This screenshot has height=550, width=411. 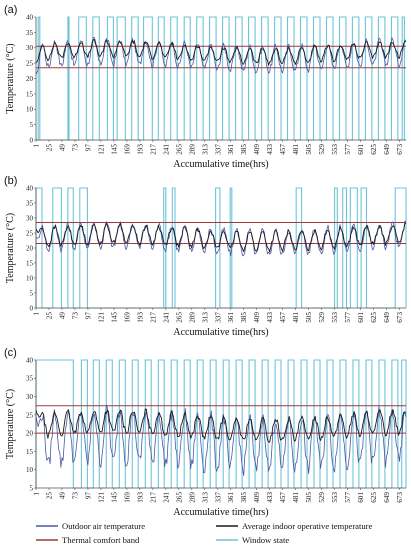 I want to click on panel-label: (a), so click(x=10, y=10).